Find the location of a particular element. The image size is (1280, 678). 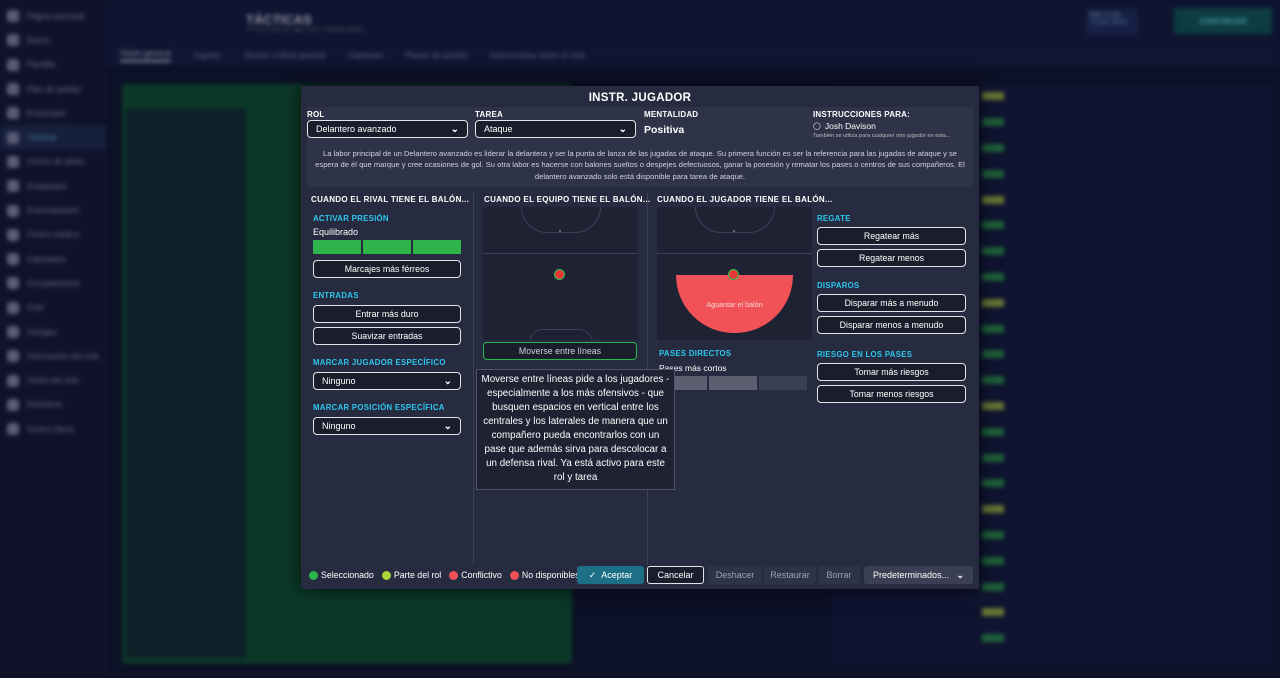

sidebar-item: Calendario is located at coordinates (53, 259).